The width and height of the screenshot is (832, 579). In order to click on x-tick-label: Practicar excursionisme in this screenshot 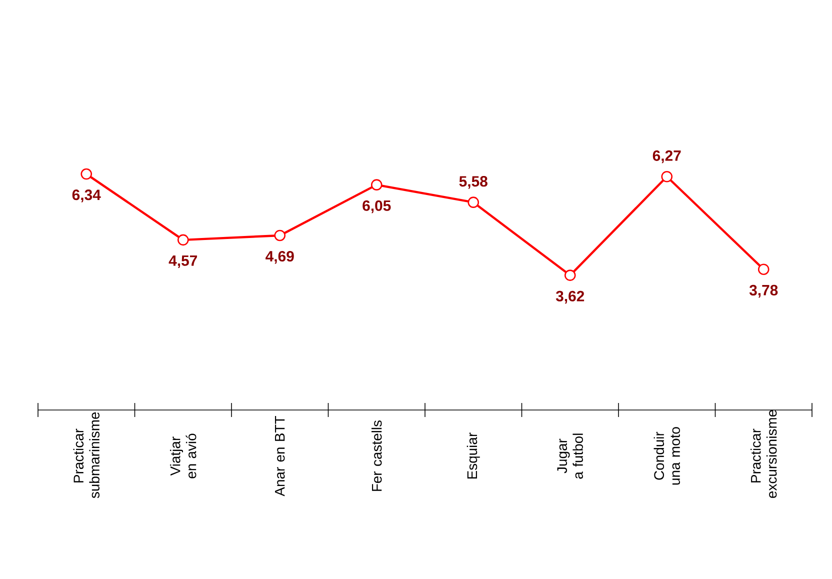, I will do `click(763, 454)`.